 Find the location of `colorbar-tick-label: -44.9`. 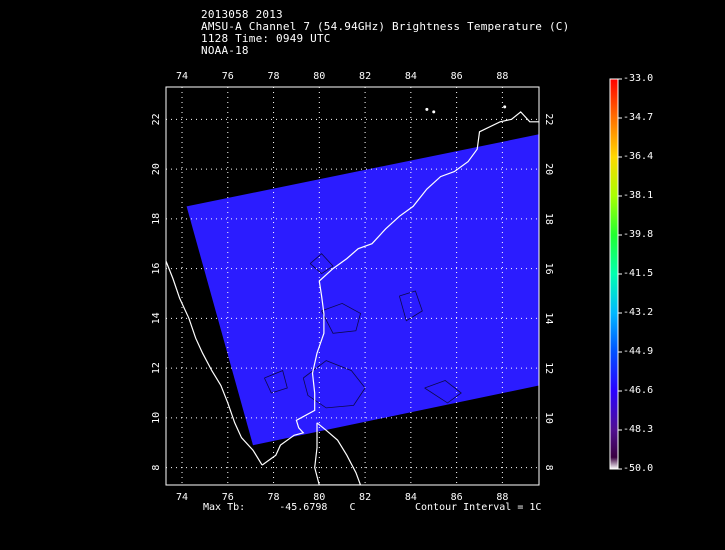

colorbar-tick-label: -44.9 is located at coordinates (638, 351).